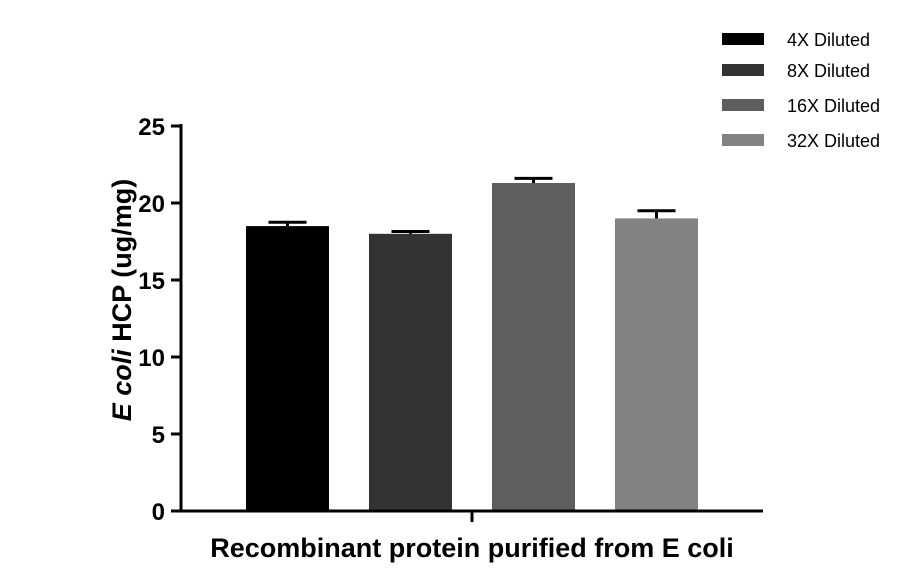 The width and height of the screenshot is (924, 587). I want to click on error-bars, so click(472, 205).